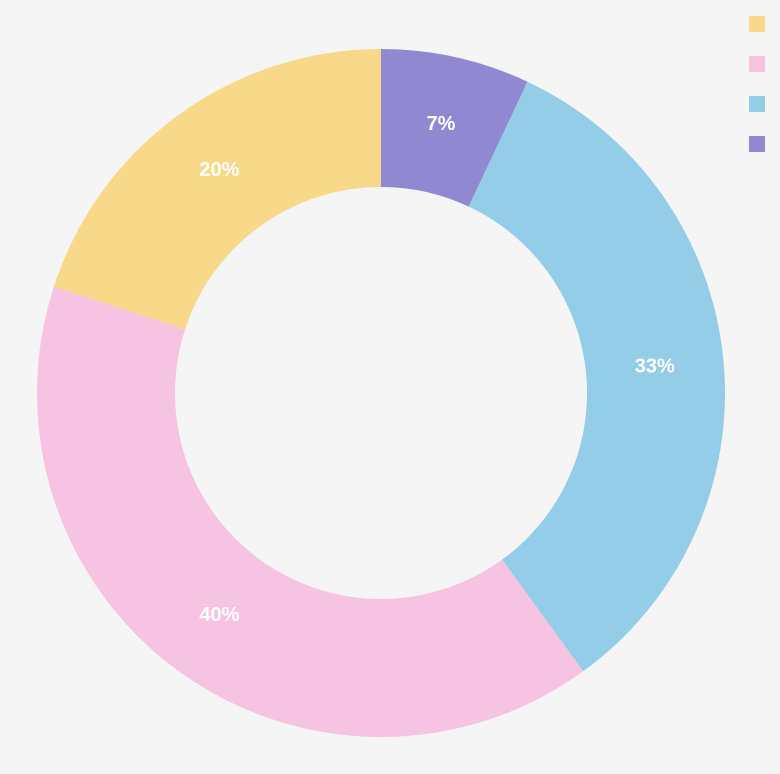 The image size is (780, 774). Describe the element at coordinates (219, 170) in the screenshot. I see `slice-label-3: 20%` at that location.